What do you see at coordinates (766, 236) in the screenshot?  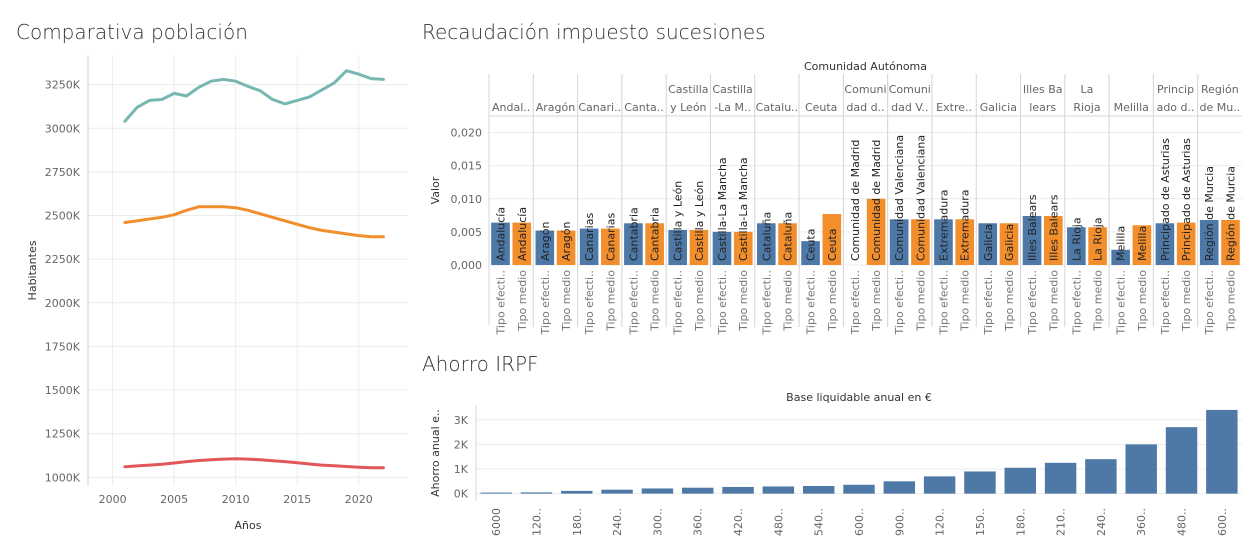 I see `bar-category-label: Cataluña` at bounding box center [766, 236].